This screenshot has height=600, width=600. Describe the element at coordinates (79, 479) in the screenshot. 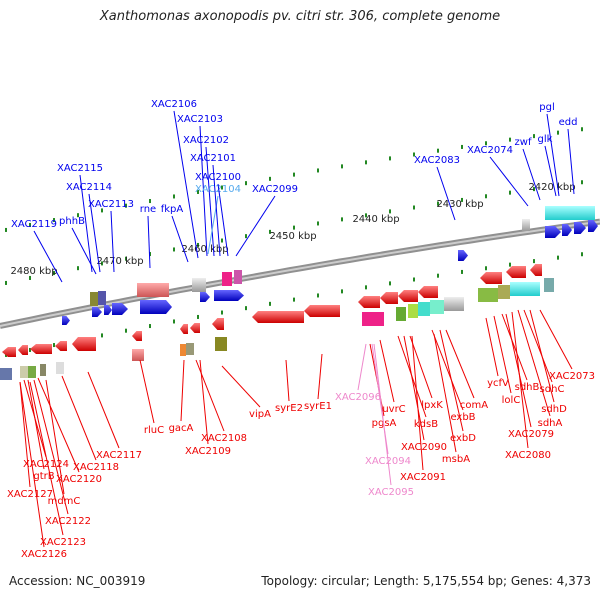

I see `reverse-gene-label: XAC2120` at that location.